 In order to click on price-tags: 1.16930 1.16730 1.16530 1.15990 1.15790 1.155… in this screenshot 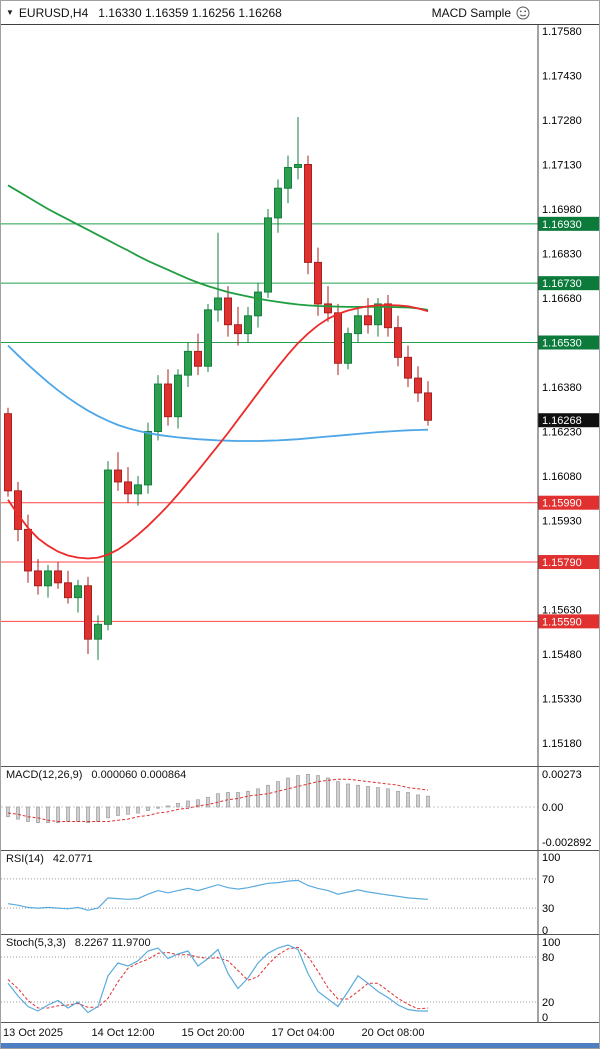, I will do `click(568, 422)`.